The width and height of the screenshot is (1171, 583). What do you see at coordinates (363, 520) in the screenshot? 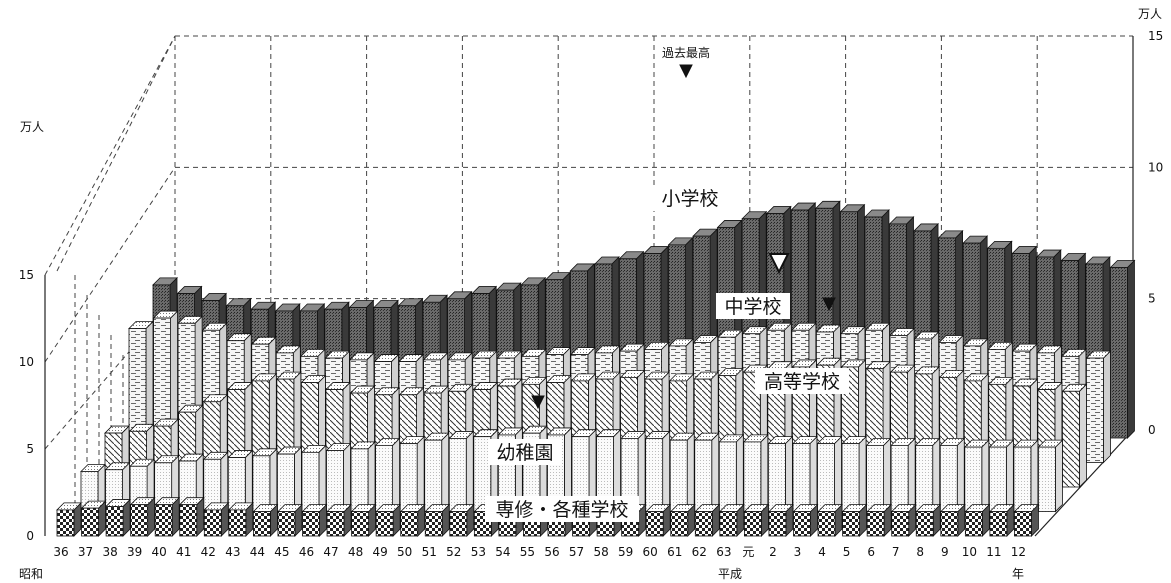
I see `bar-専修・各種学校-48` at bounding box center [363, 520].